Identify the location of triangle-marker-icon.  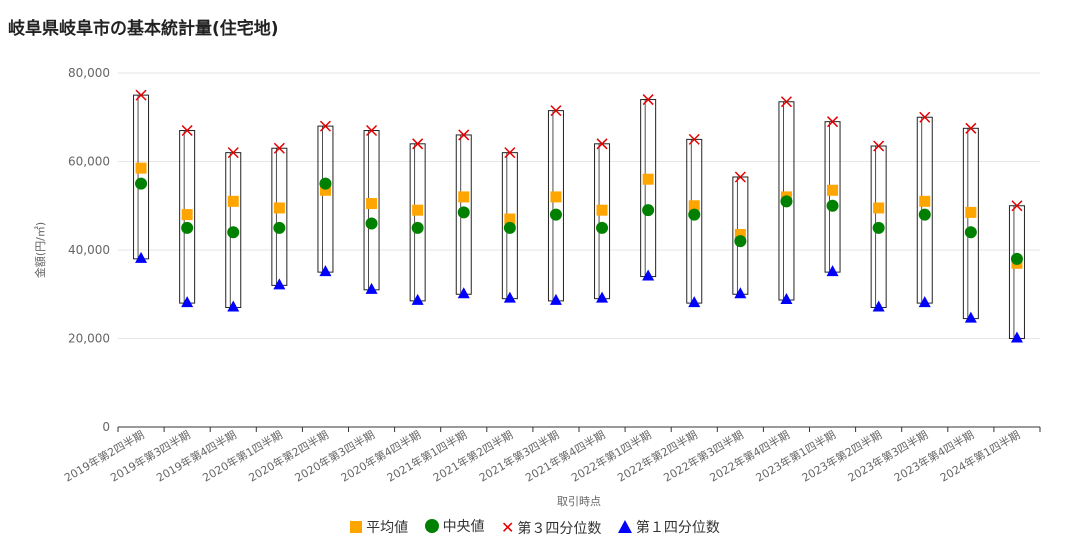
(624, 526).